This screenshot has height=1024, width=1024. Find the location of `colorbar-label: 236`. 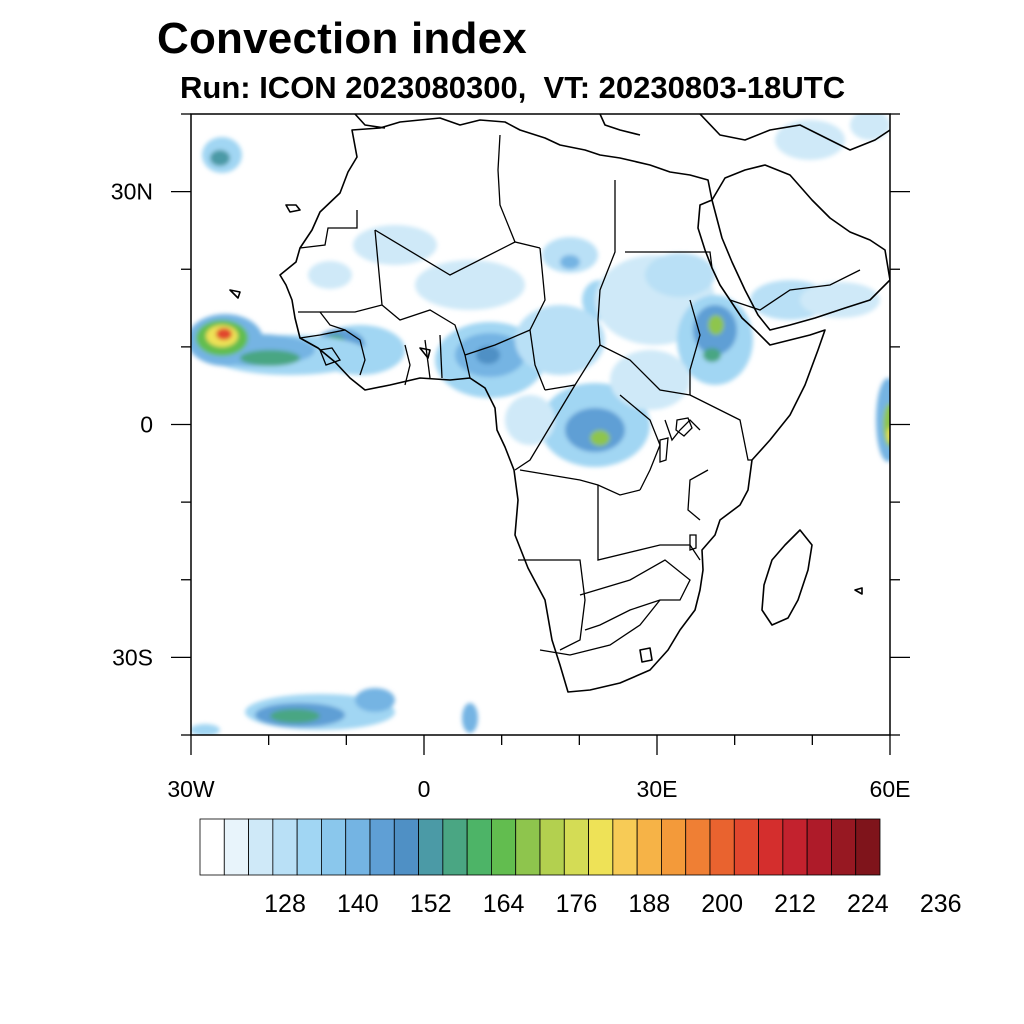

colorbar-label: 236 is located at coordinates (941, 904).